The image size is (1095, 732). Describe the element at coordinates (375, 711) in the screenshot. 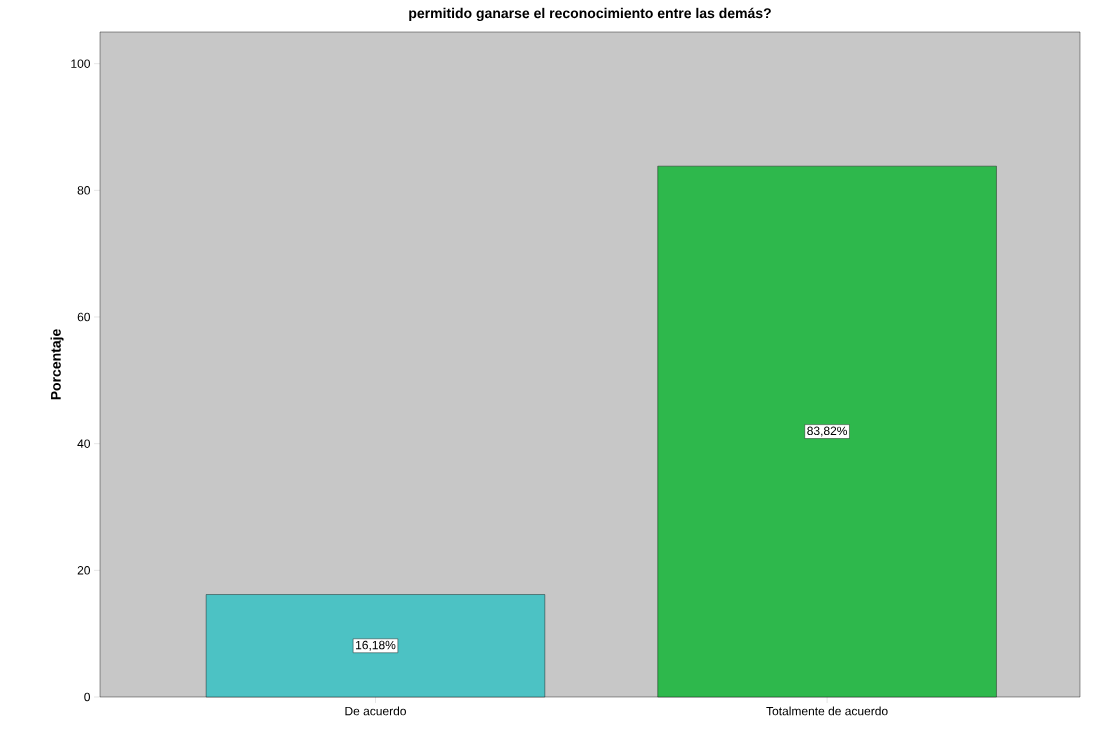

I see `x-tick-label: De acuerdo` at that location.